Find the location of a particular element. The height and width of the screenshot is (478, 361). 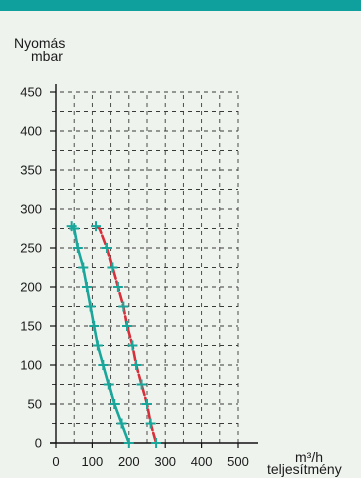

y-axis-title-line2: mbar is located at coordinates (47, 56).